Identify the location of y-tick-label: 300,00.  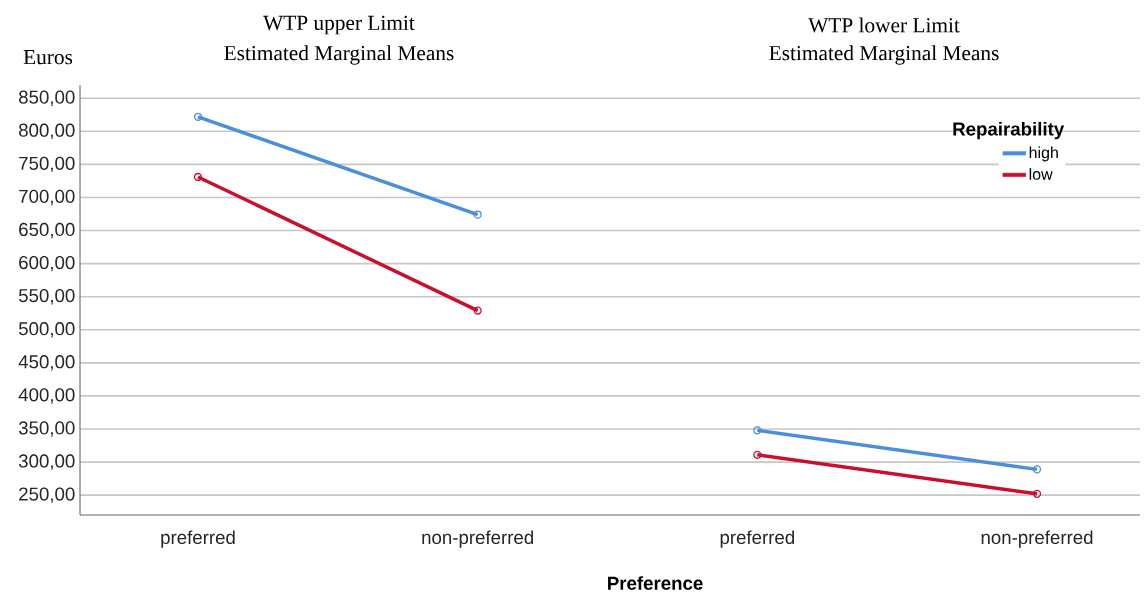
(46, 462).